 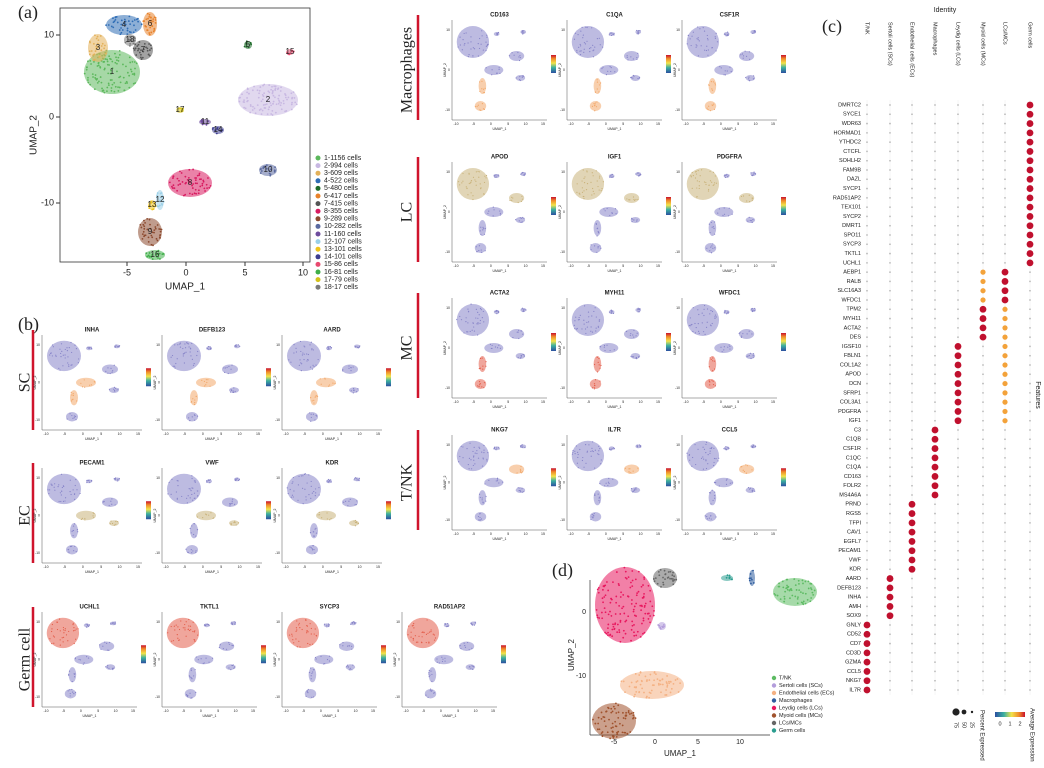 What do you see at coordinates (981, 735) in the screenshot?
I see `size-legend-title: Percent Expressed` at bounding box center [981, 735].